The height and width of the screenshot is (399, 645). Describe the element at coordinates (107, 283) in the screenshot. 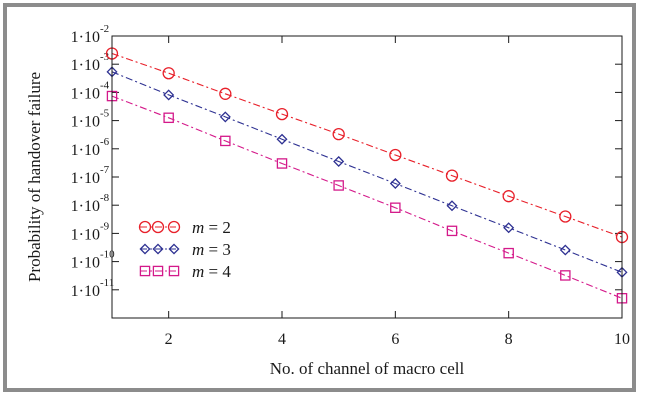

I see `y-tick-exponent: -11` at that location.